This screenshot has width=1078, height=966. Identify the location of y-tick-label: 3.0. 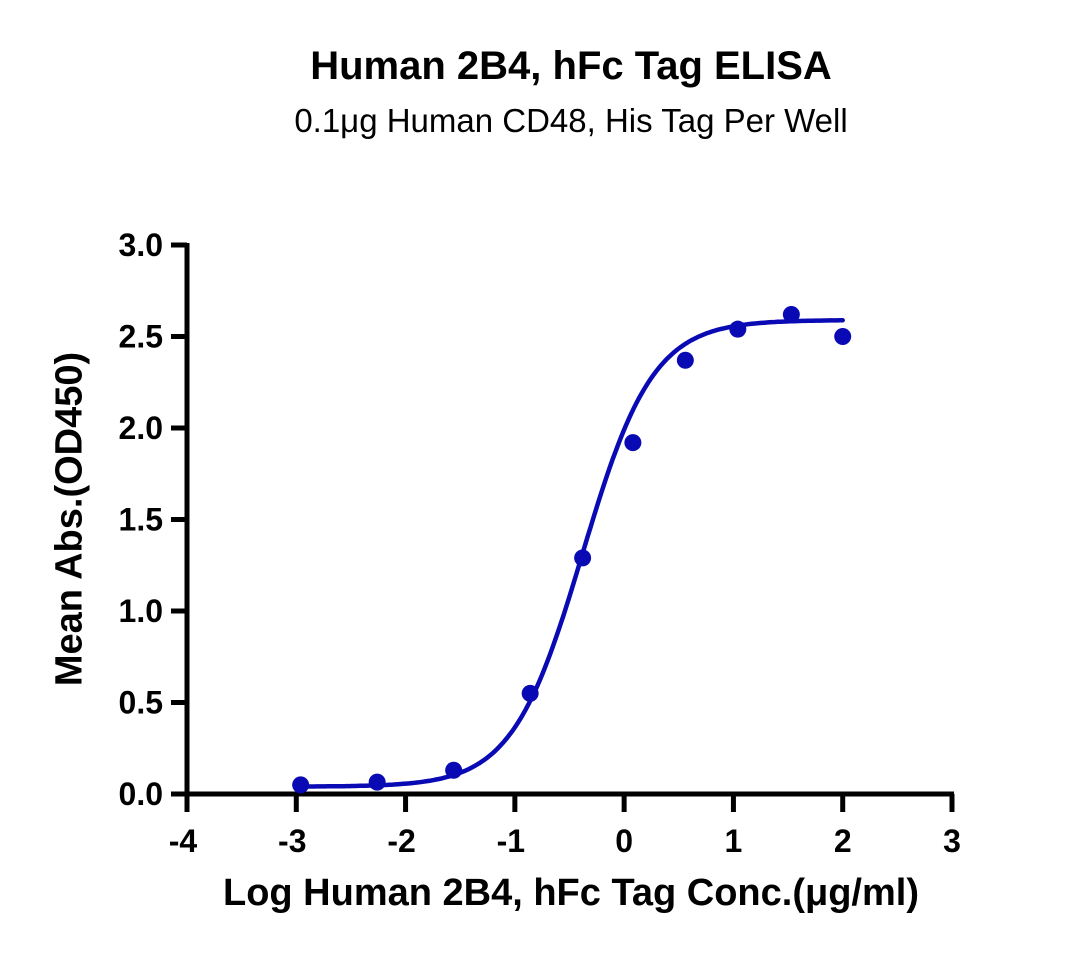
(141, 245).